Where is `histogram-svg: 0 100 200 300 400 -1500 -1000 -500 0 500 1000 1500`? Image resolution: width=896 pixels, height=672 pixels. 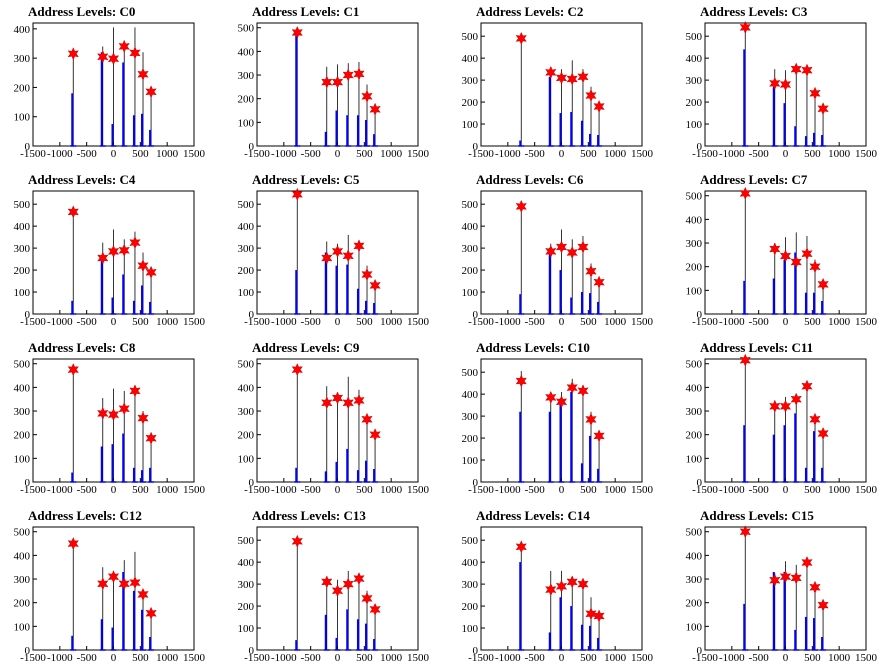
histogram-svg: 0 100 200 300 400 -1500 -1000 -500 0 500 1000 1500 is located at coordinates (110, 91).